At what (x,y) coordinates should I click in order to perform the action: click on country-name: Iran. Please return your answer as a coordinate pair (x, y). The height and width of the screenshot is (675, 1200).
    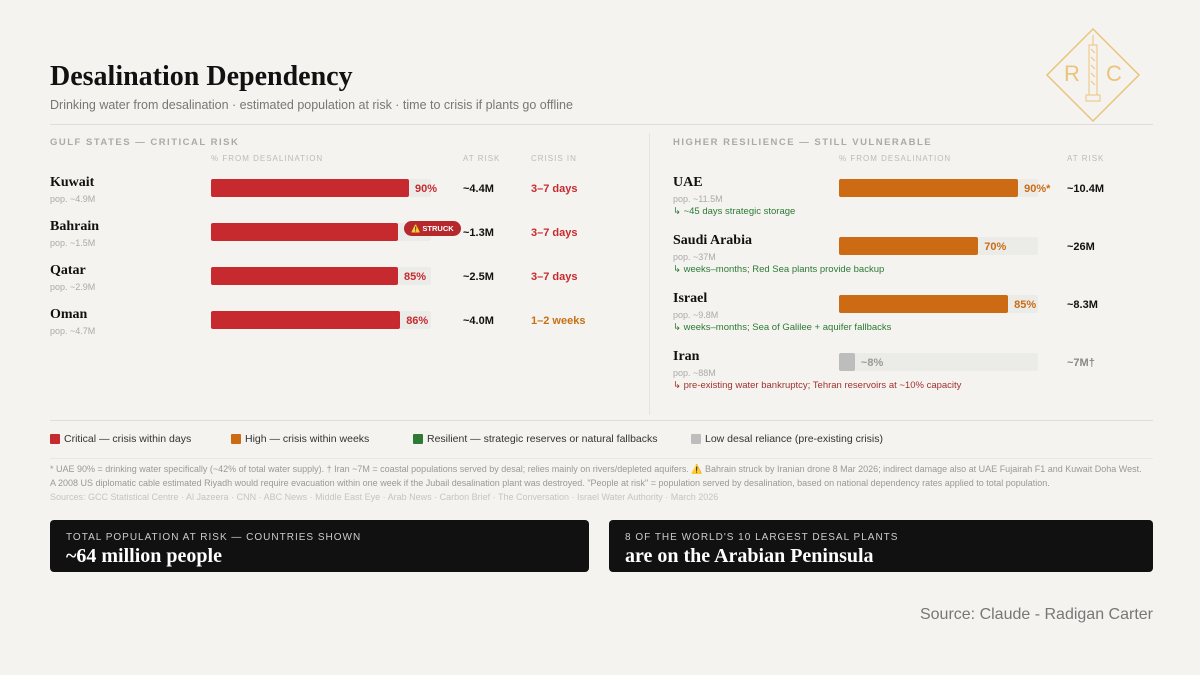
    Looking at the image, I should click on (686, 356).